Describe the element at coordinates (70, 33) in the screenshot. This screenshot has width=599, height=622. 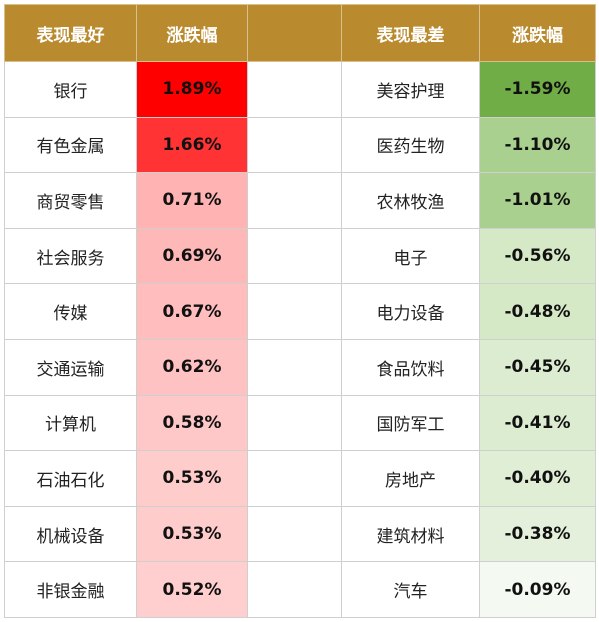
I see `header-best-label: 表现最好` at that location.